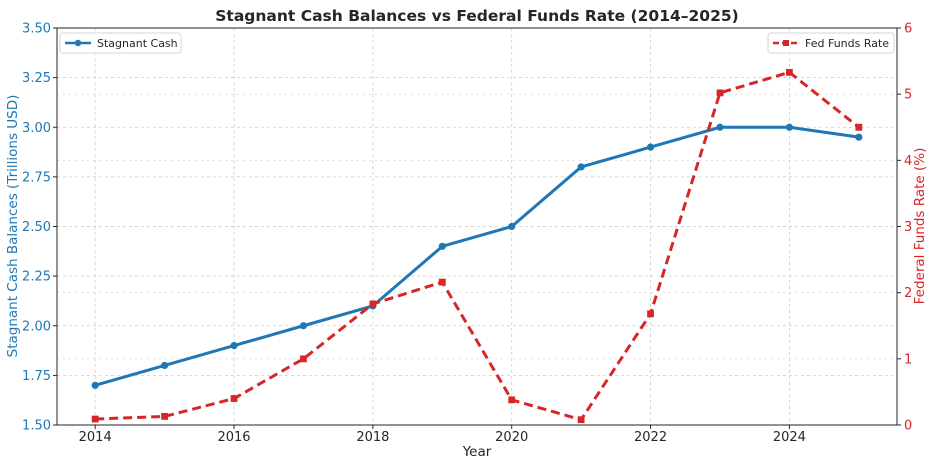 The height and width of the screenshot is (468, 936). Describe the element at coordinates (847, 43) in the screenshot. I see `legend-label-fed: Fed Funds Rate` at that location.